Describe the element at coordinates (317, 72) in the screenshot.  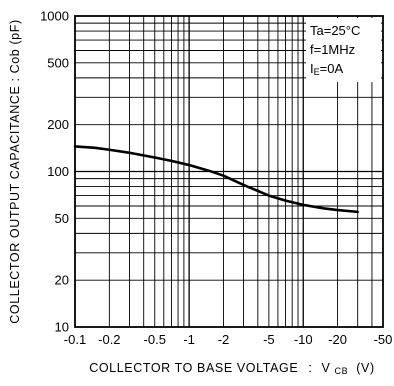
I see `condition-subscript: E` at that location.